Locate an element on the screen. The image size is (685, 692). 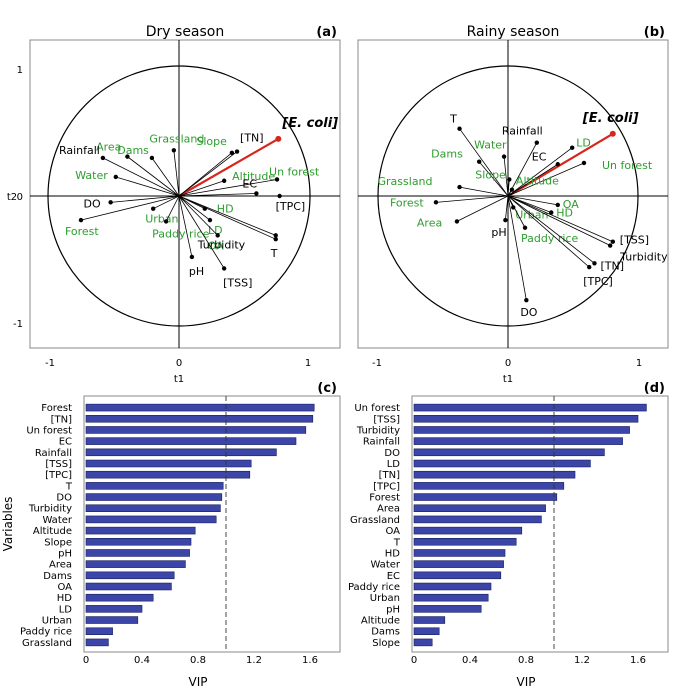
category-label: [TSS] is located at coordinates (386, 419).